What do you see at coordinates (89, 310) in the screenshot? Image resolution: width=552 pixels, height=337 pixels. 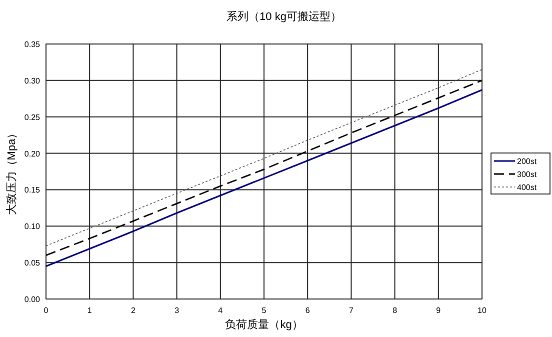 I see `x-tick-label: 1` at bounding box center [89, 310].